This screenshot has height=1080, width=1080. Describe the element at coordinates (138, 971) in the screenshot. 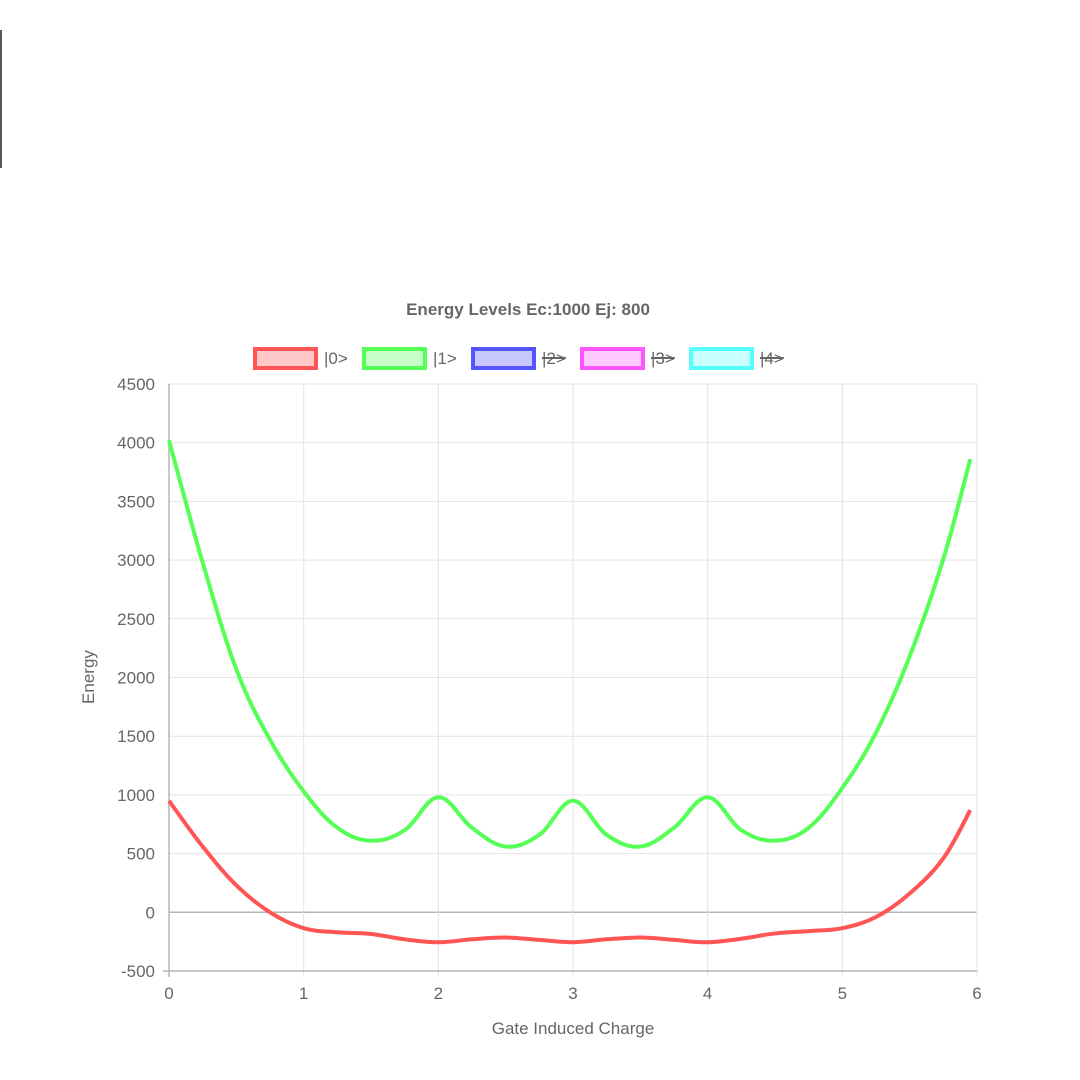

I see `y-tick-label: -500` at that location.